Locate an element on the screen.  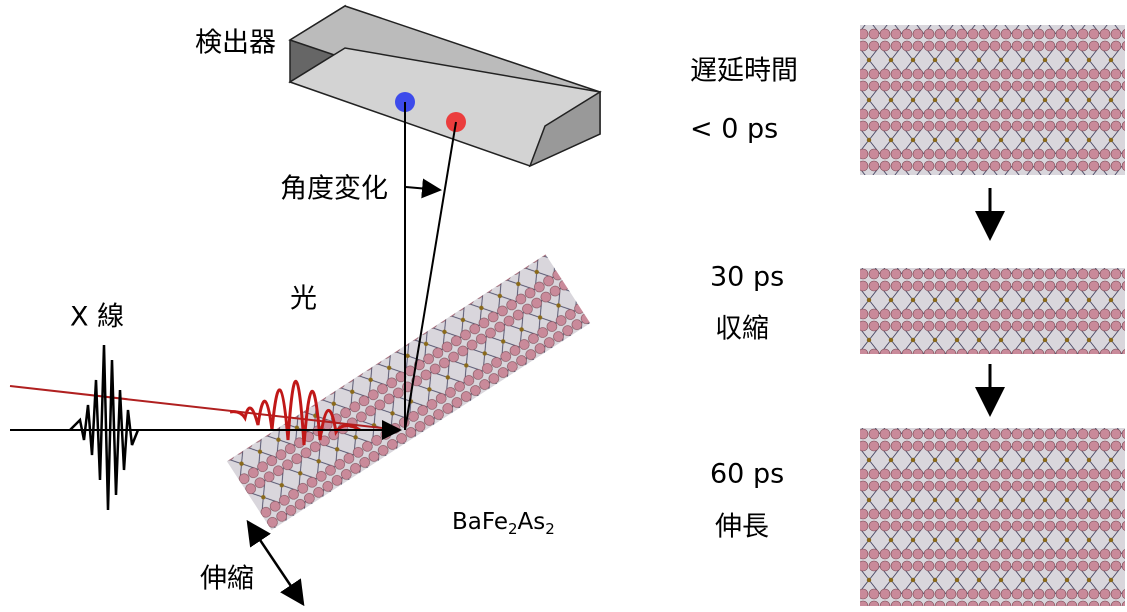
delay-state: 収縮 is located at coordinates (742, 329).